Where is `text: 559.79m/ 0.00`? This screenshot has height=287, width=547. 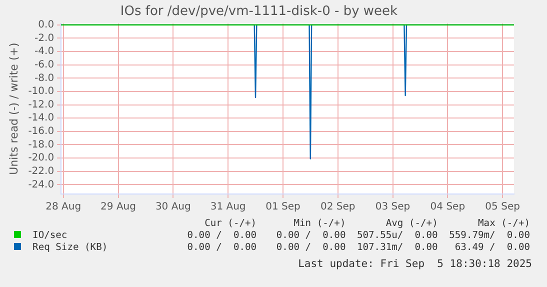 text: 559.79m/ 0.00 is located at coordinates (489, 236).